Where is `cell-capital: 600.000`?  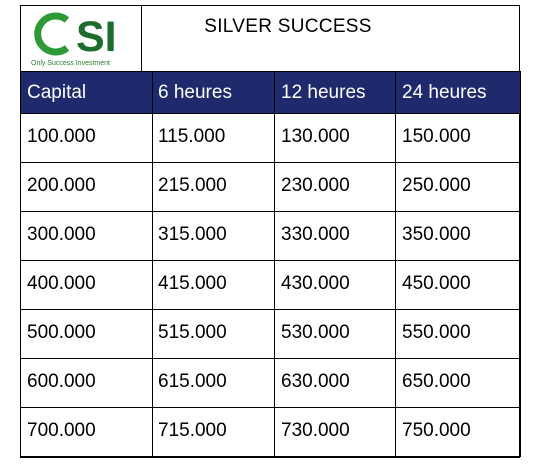
cell-capital: 600.000 is located at coordinates (86, 383).